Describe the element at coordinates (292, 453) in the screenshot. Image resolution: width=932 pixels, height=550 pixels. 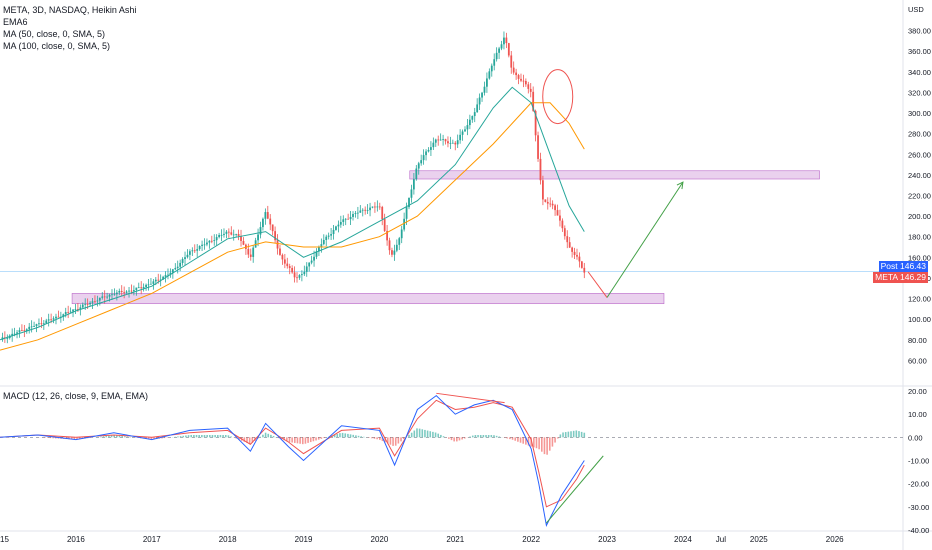
I see `signal-line` at that location.